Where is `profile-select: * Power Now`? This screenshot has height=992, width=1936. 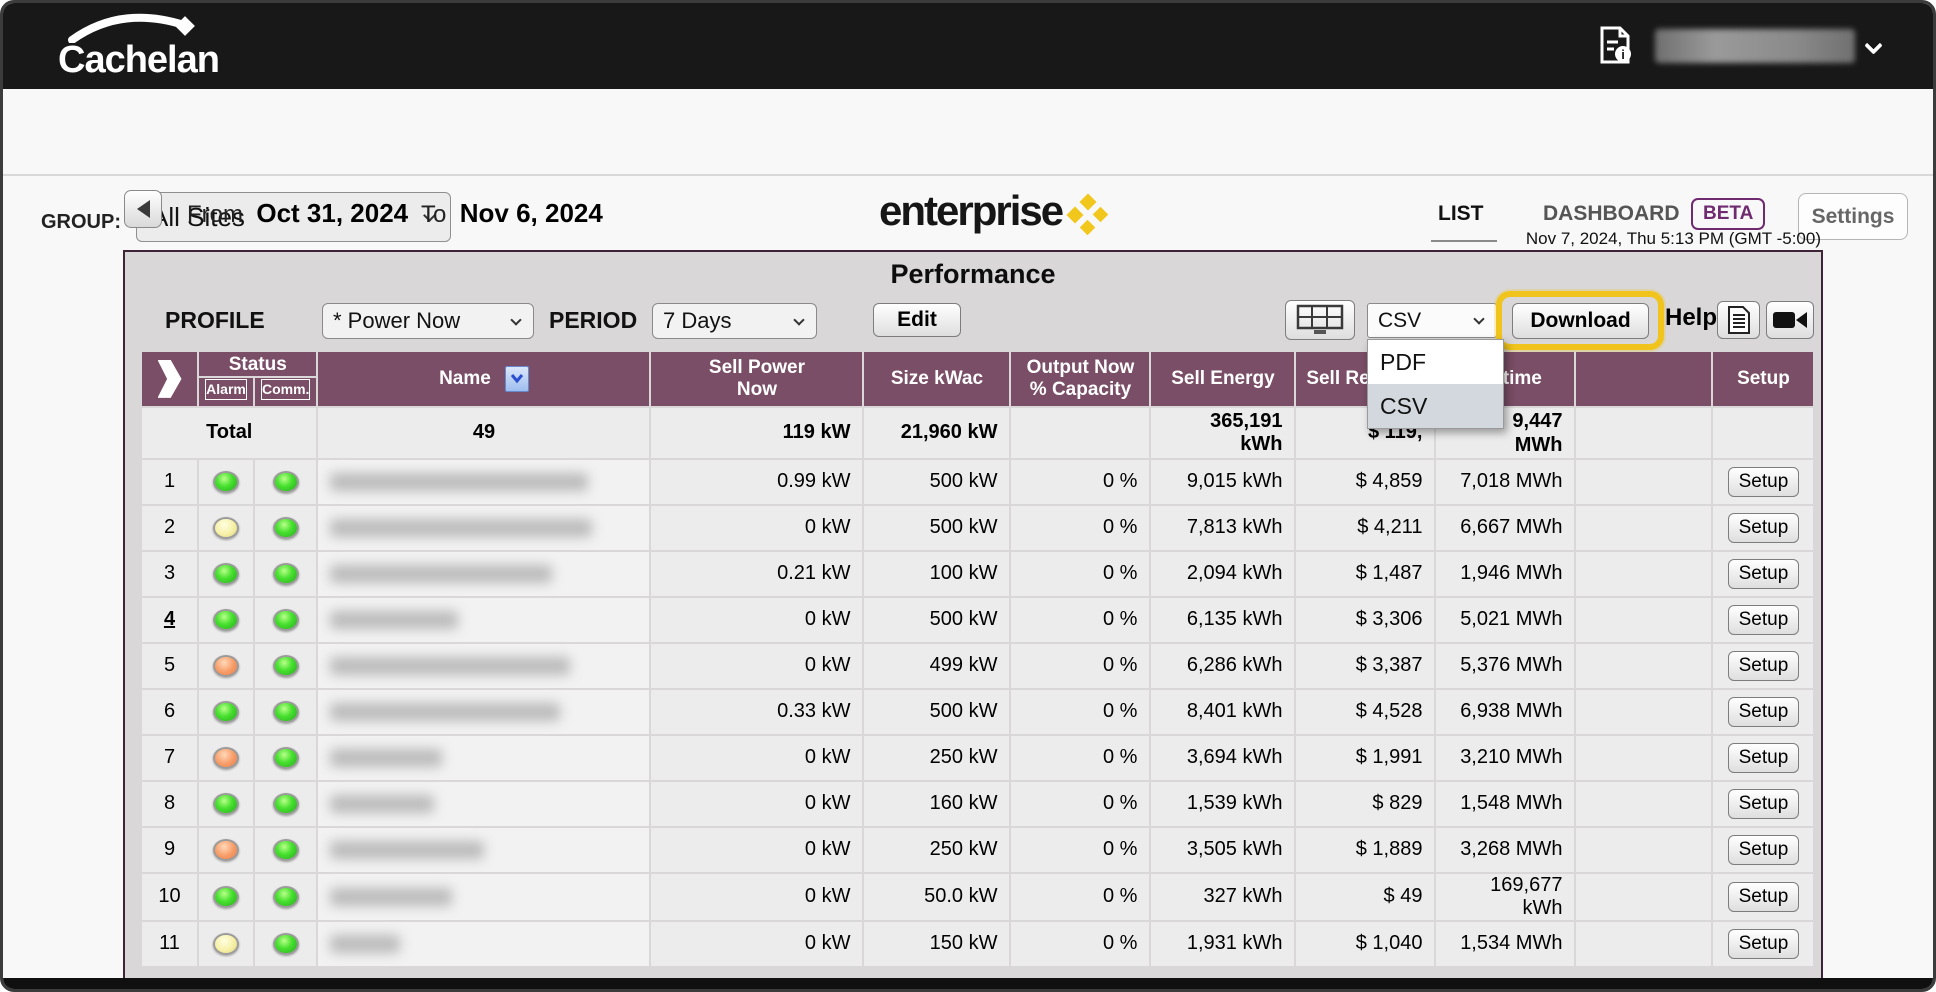
profile-select: * Power Now is located at coordinates (428, 321).